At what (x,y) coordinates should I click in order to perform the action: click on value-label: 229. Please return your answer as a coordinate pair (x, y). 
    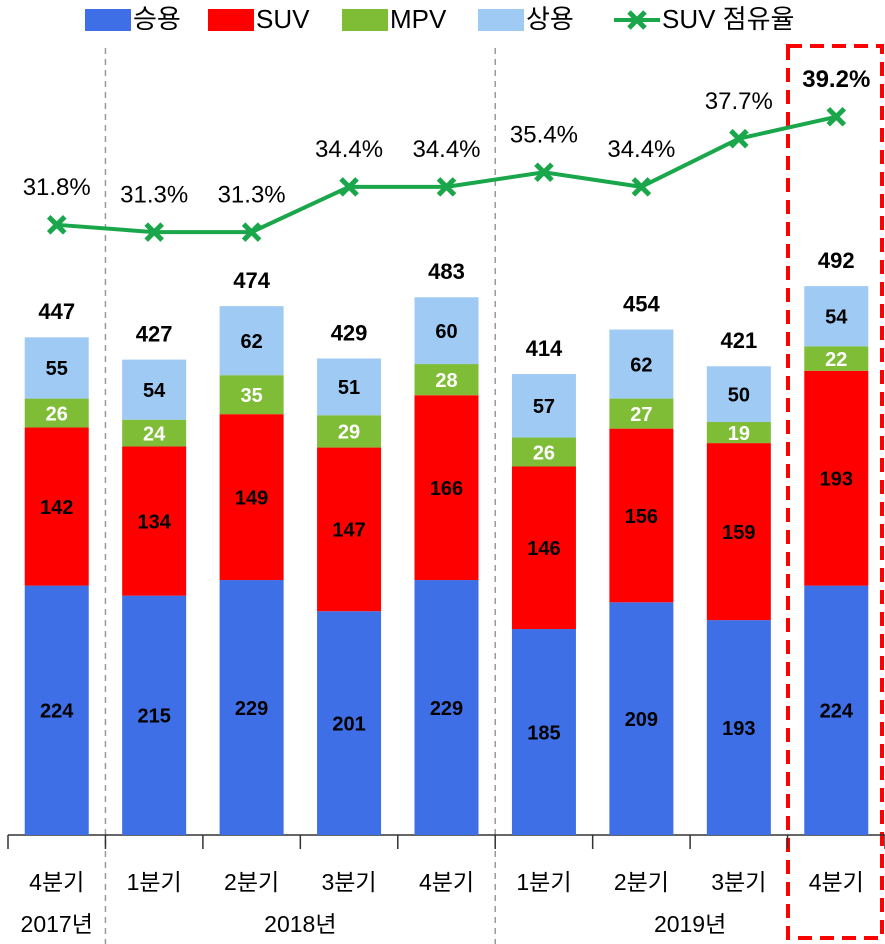
    Looking at the image, I should click on (251, 709).